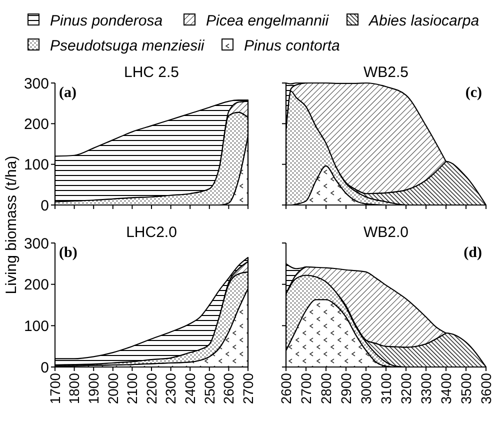 The image size is (492, 427). What do you see at coordinates (268, 21) in the screenshot?
I see `legend-label: Picea engelmannii` at bounding box center [268, 21].